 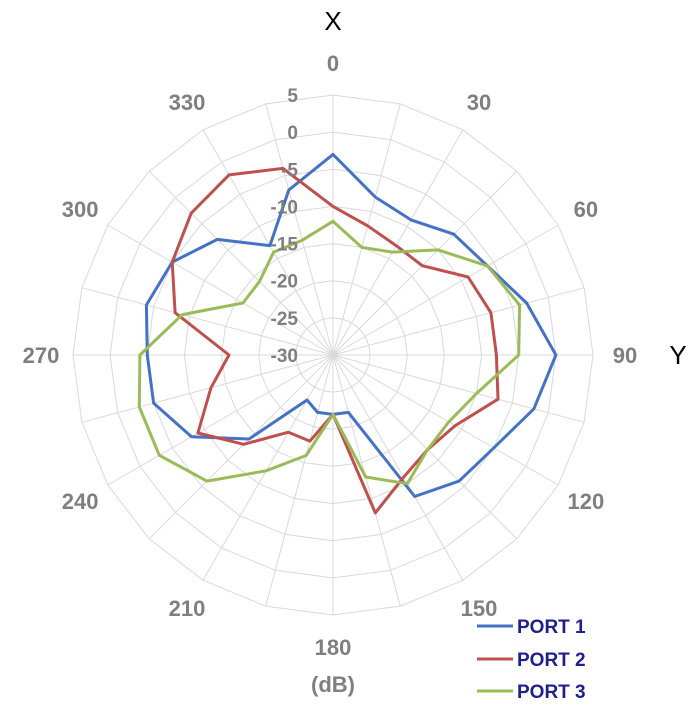 What do you see at coordinates (586, 209) in the screenshot?
I see `angle-label-60: 60` at bounding box center [586, 209].